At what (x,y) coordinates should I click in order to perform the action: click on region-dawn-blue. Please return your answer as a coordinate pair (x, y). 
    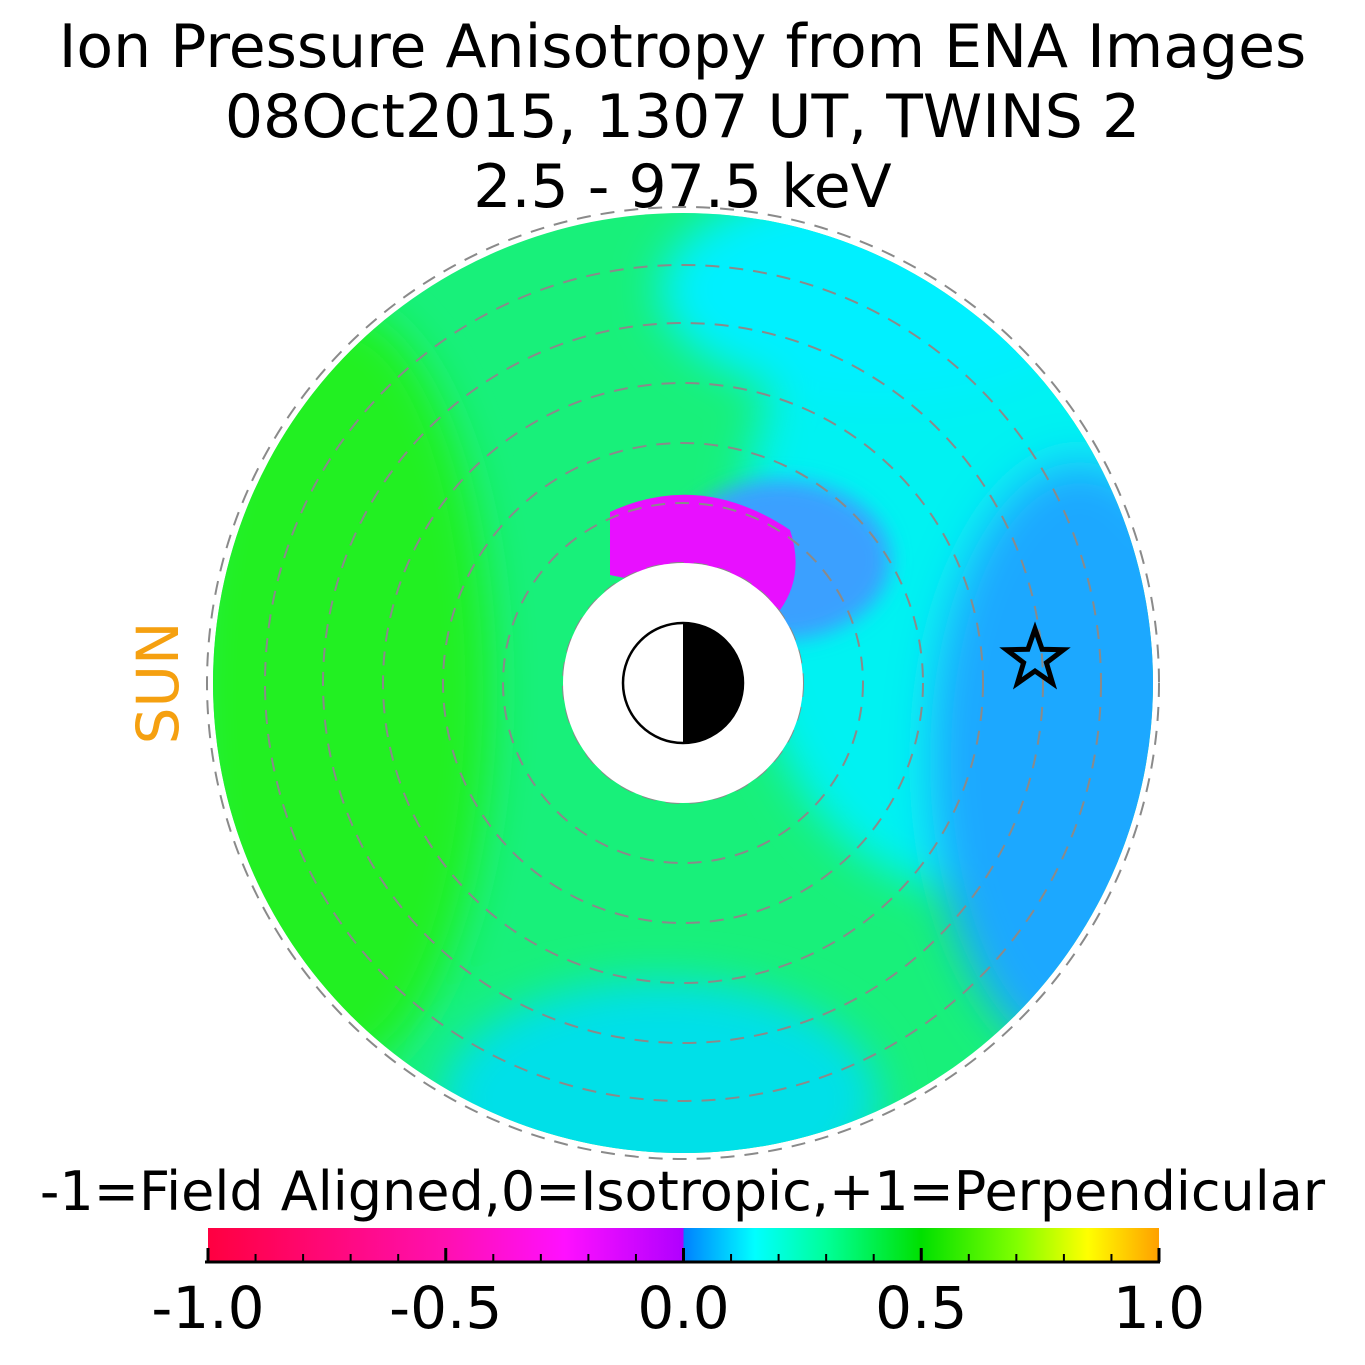
    Looking at the image, I should click on (1041, 760).